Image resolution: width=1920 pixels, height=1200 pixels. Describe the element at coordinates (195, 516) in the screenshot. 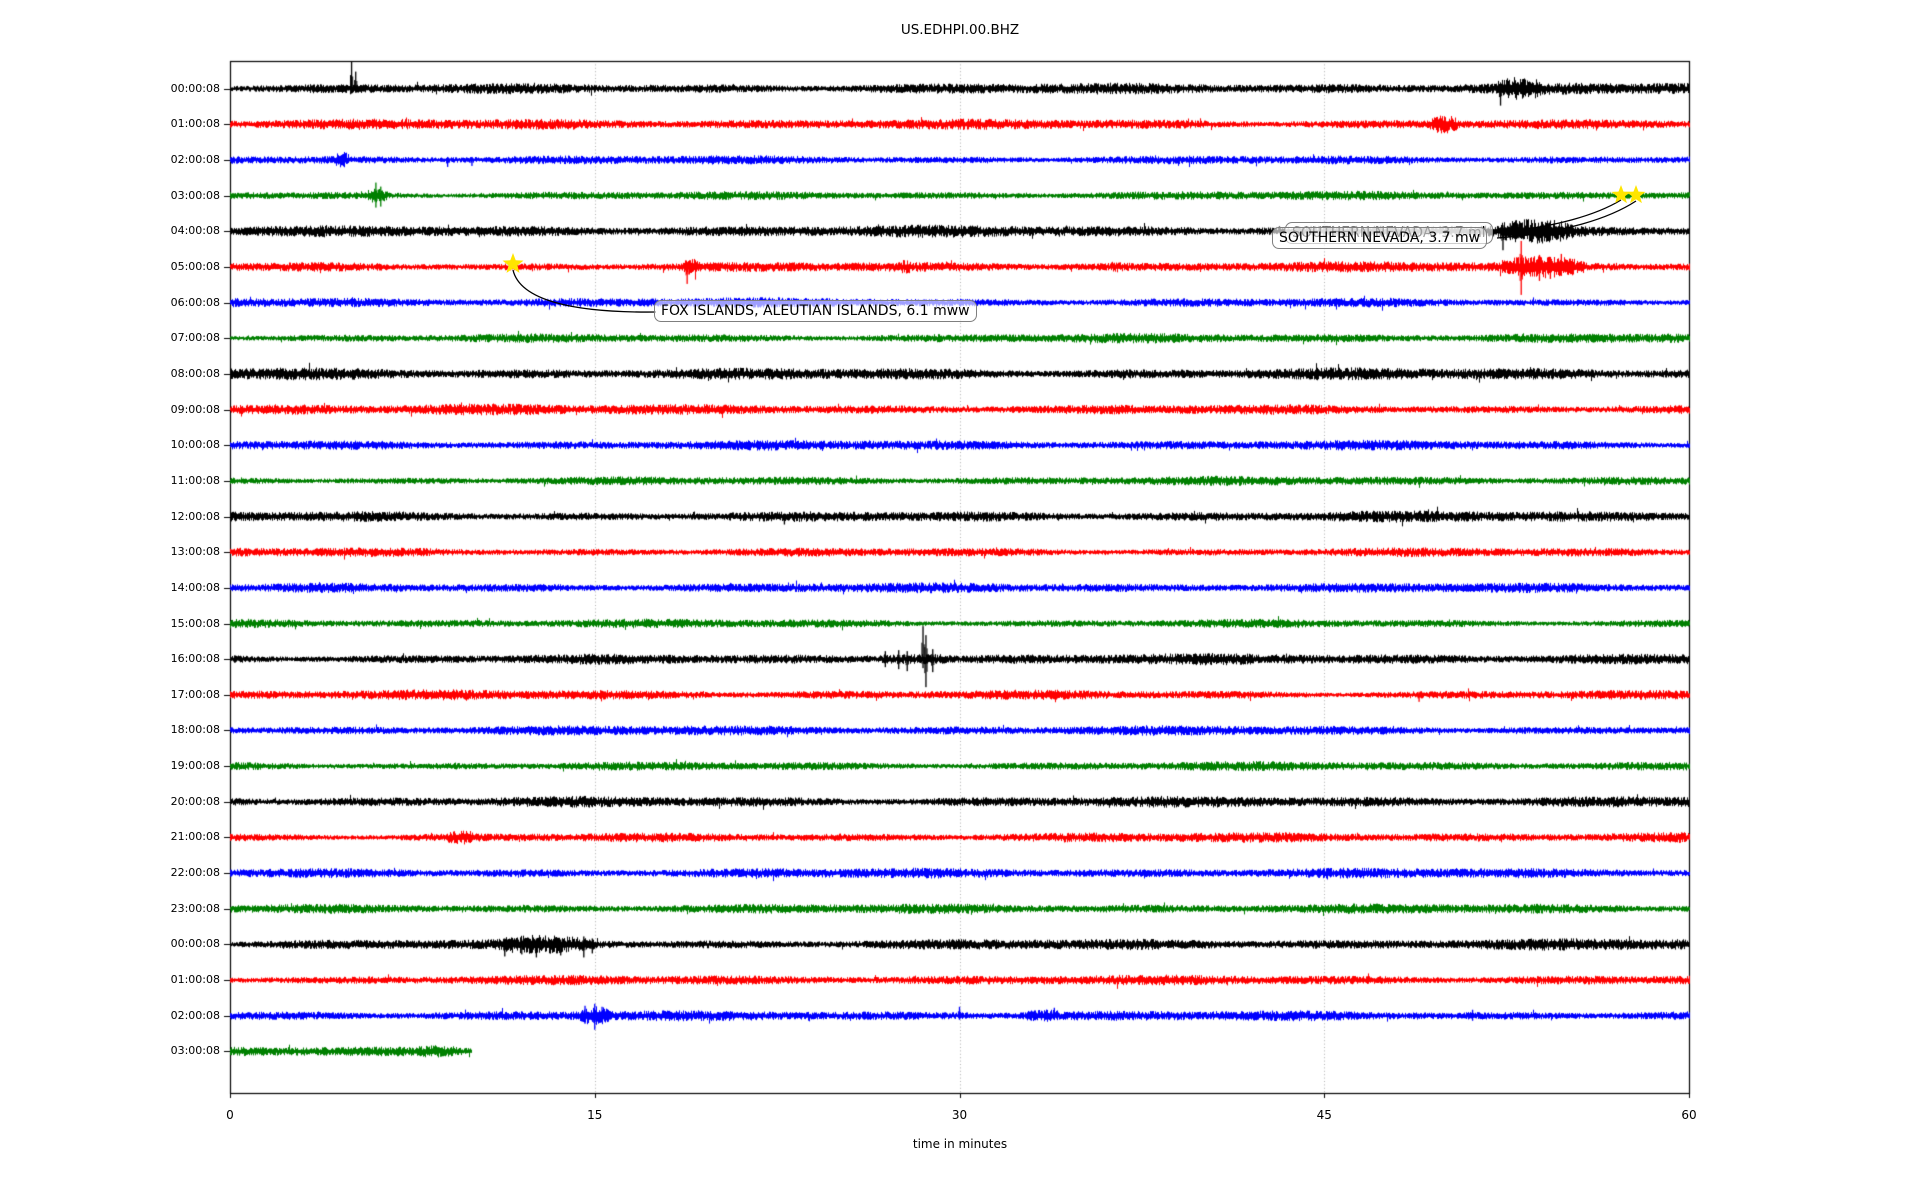

I see `y-tick-label: 12:00:08` at that location.